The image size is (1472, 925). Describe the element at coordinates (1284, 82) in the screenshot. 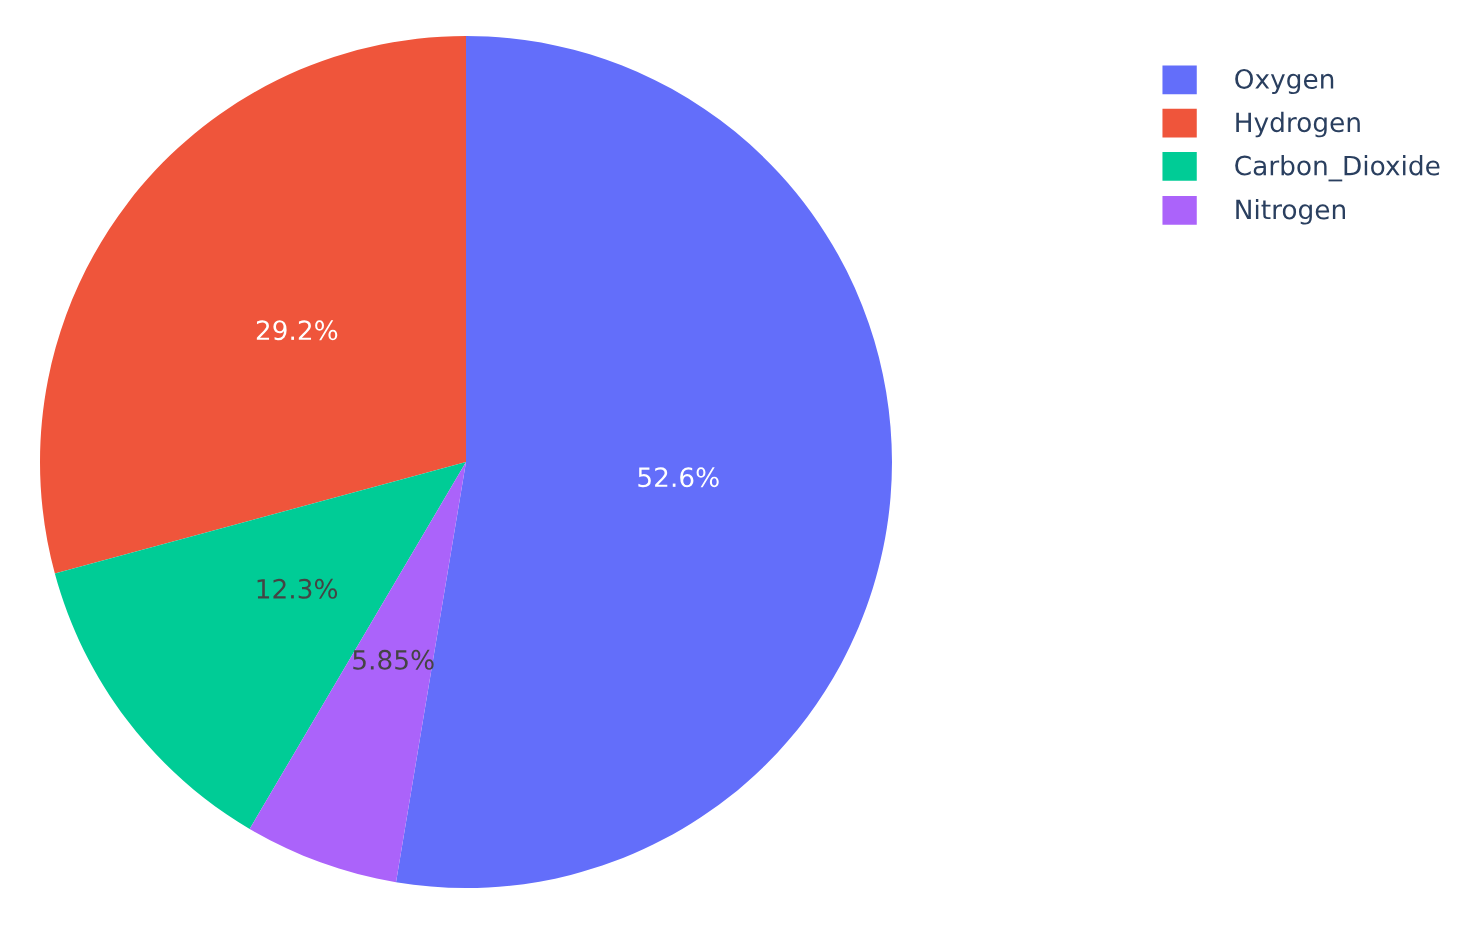

I see `legend-label: Oxygen` at that location.